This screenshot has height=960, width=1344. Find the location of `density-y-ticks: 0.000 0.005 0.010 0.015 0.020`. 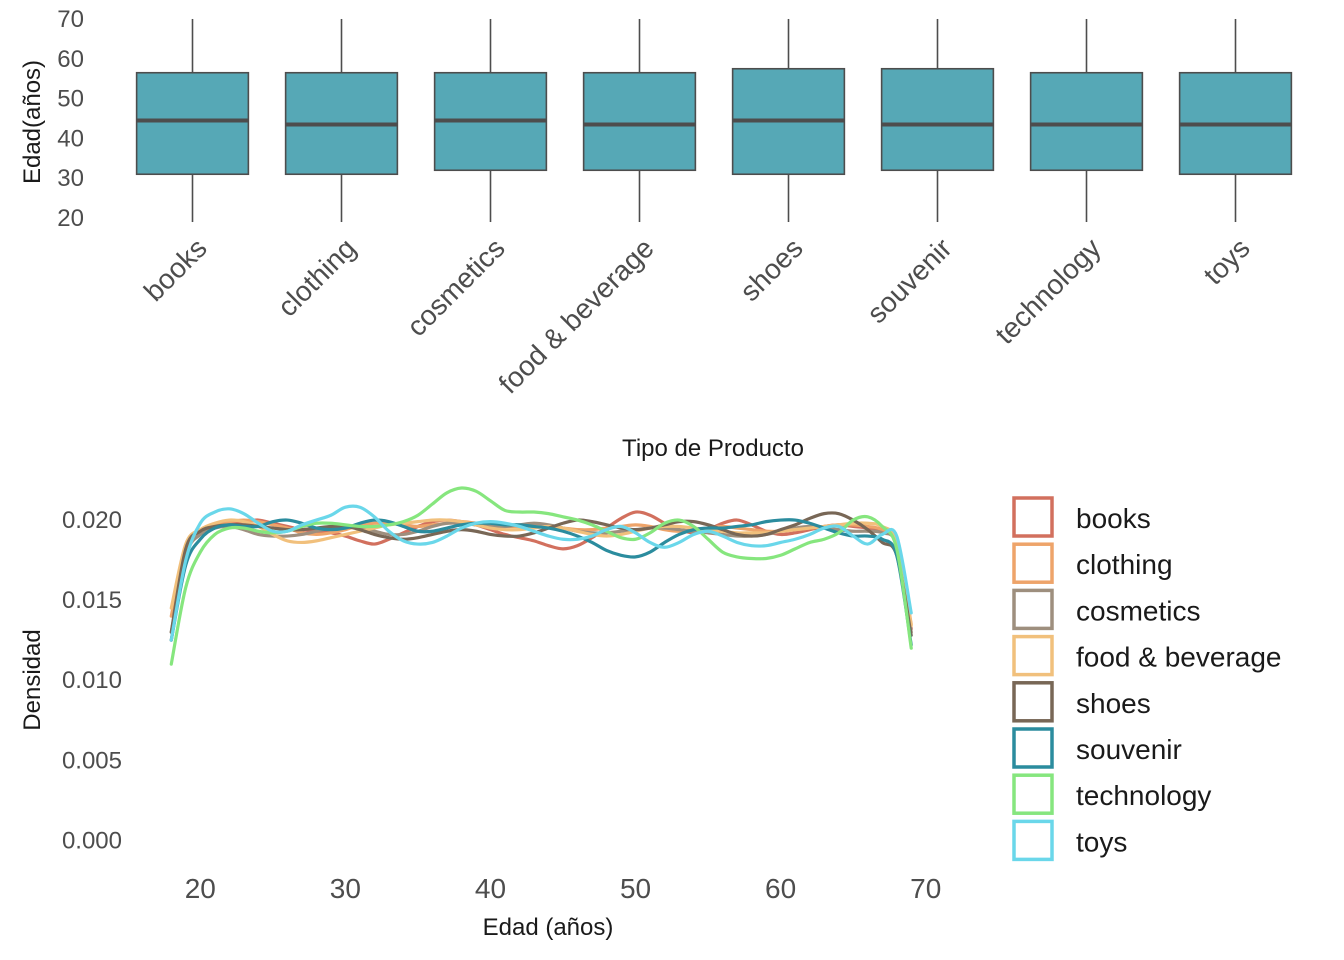

density-y-ticks: 0.000 0.005 0.010 0.015 0.020 is located at coordinates (92, 680).